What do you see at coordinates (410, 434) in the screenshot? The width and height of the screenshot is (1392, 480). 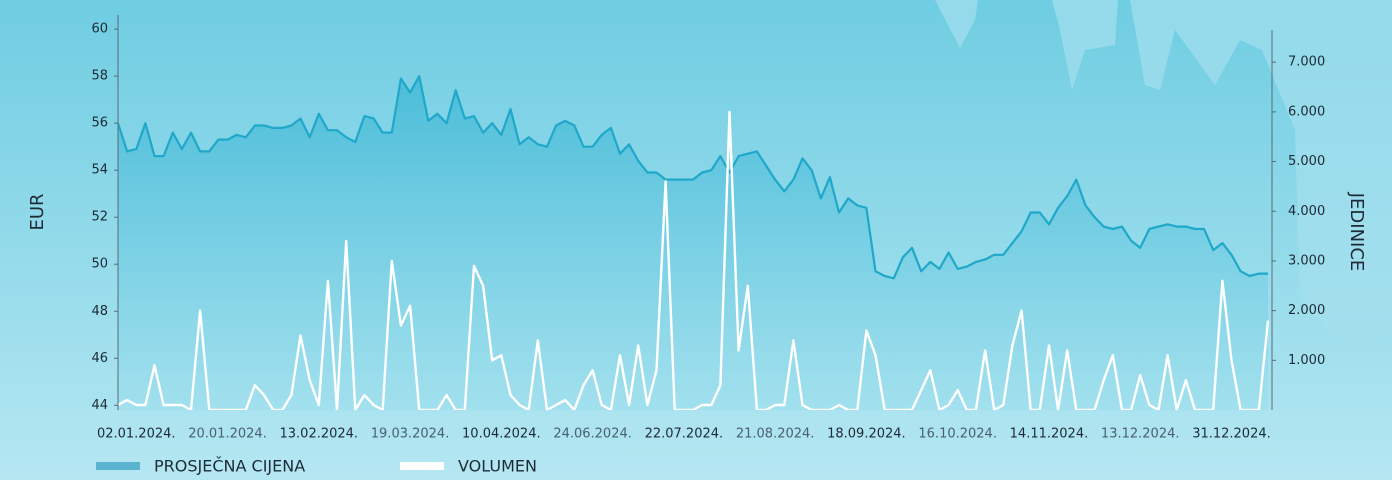 I see `x-tick-label: 19.03.2024.` at bounding box center [410, 434].